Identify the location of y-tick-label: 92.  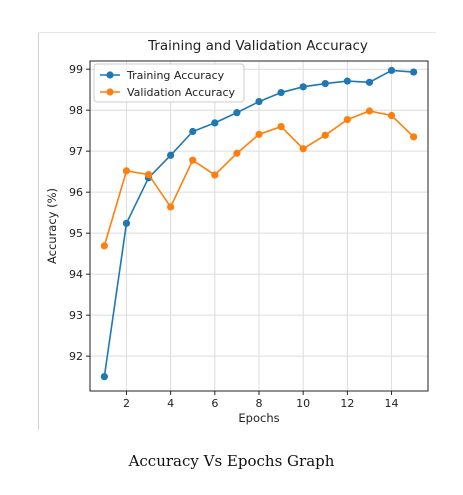
(76, 356).